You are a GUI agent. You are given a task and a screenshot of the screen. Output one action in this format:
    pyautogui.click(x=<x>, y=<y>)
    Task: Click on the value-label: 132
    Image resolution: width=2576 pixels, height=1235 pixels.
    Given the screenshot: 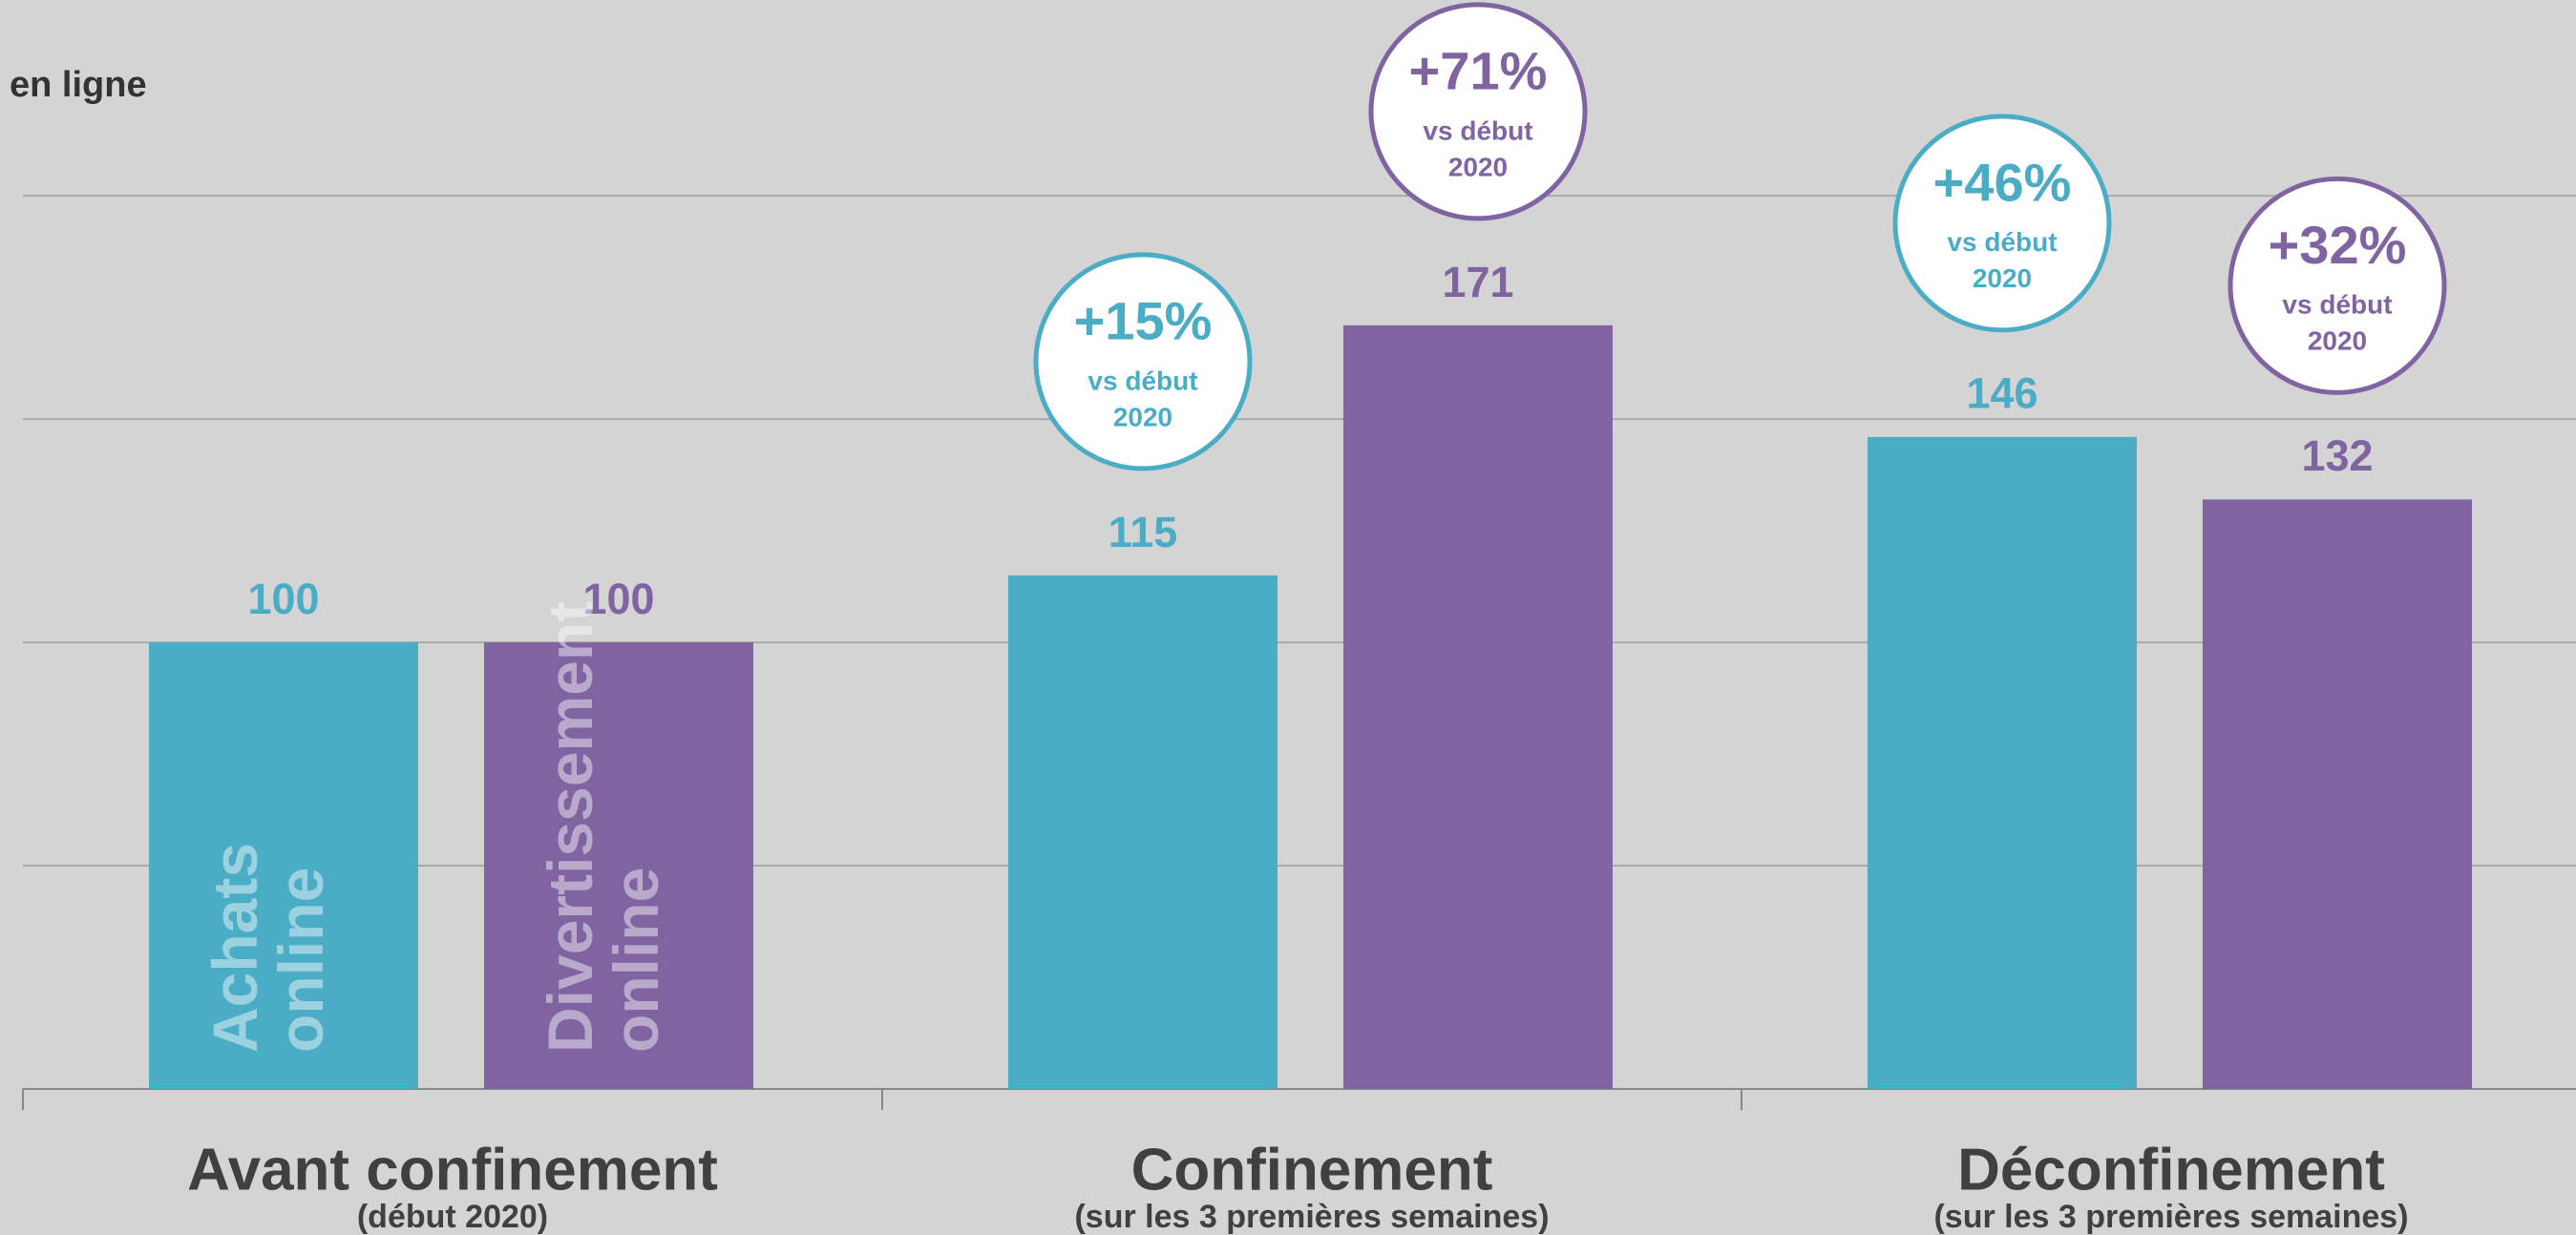 What is the action you would take?
    pyautogui.click(x=2337, y=455)
    